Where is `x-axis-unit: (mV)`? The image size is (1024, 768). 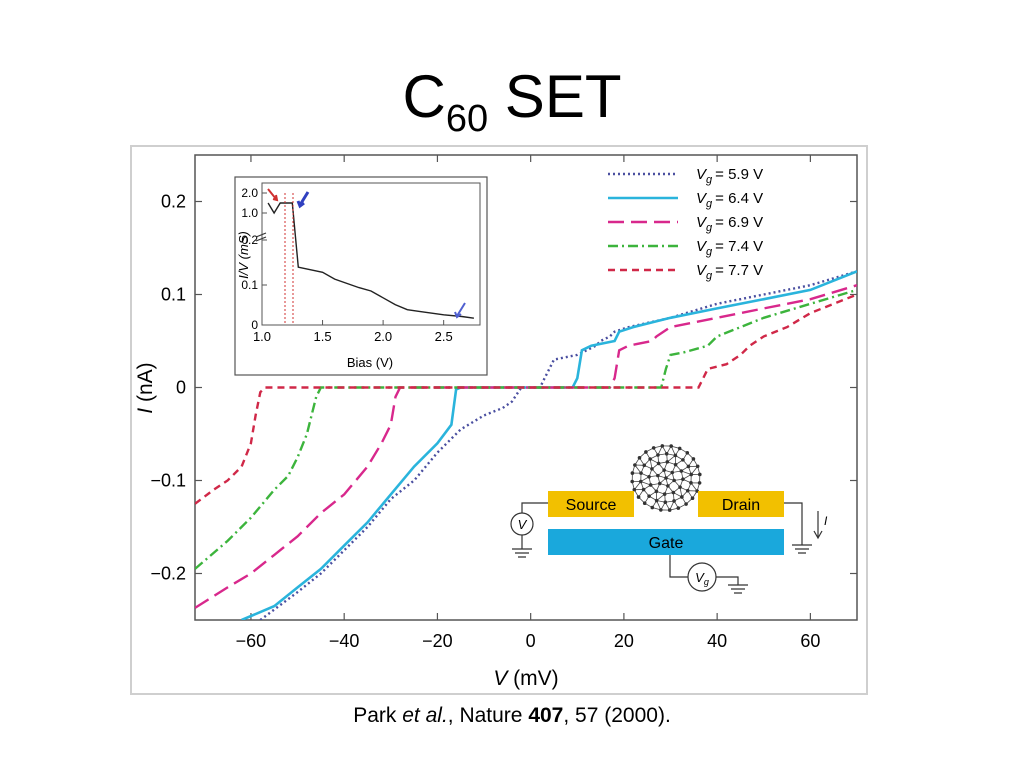 x-axis-unit: (mV) is located at coordinates (536, 678).